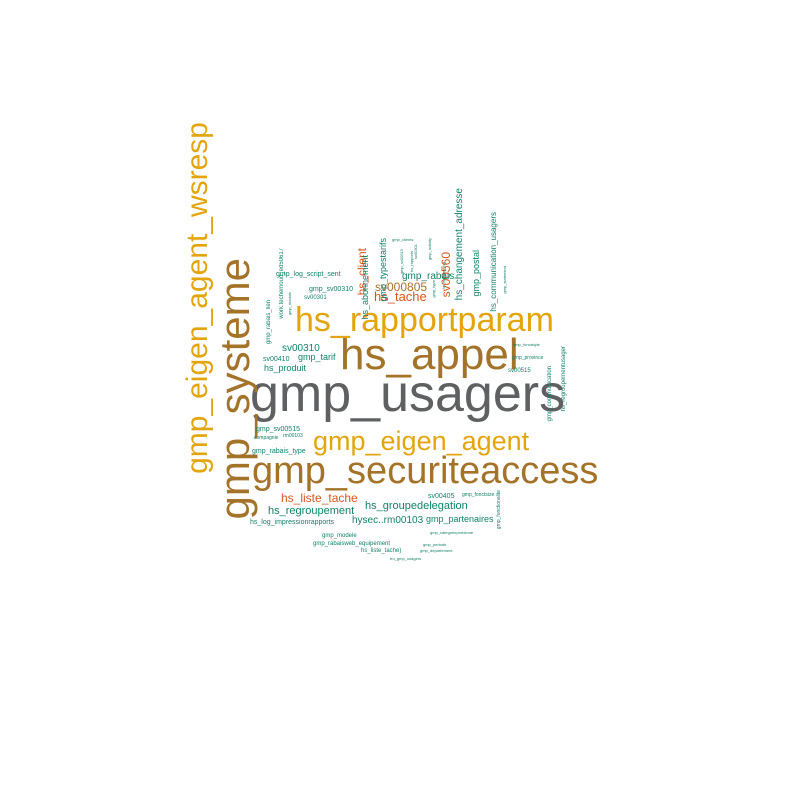  I want to click on word-hs-regroupement: hs_regroupement, so click(311, 511).